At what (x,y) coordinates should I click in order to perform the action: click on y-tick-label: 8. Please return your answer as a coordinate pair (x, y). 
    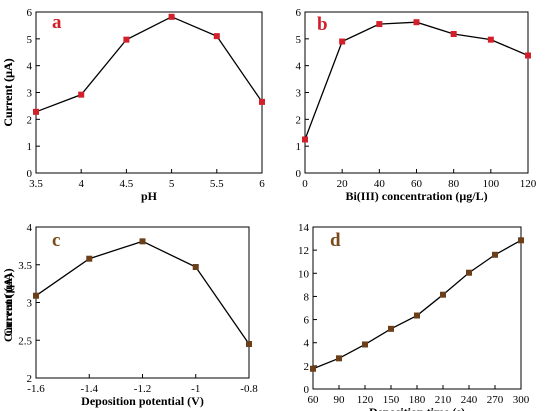
    Looking at the image, I should click on (307, 297).